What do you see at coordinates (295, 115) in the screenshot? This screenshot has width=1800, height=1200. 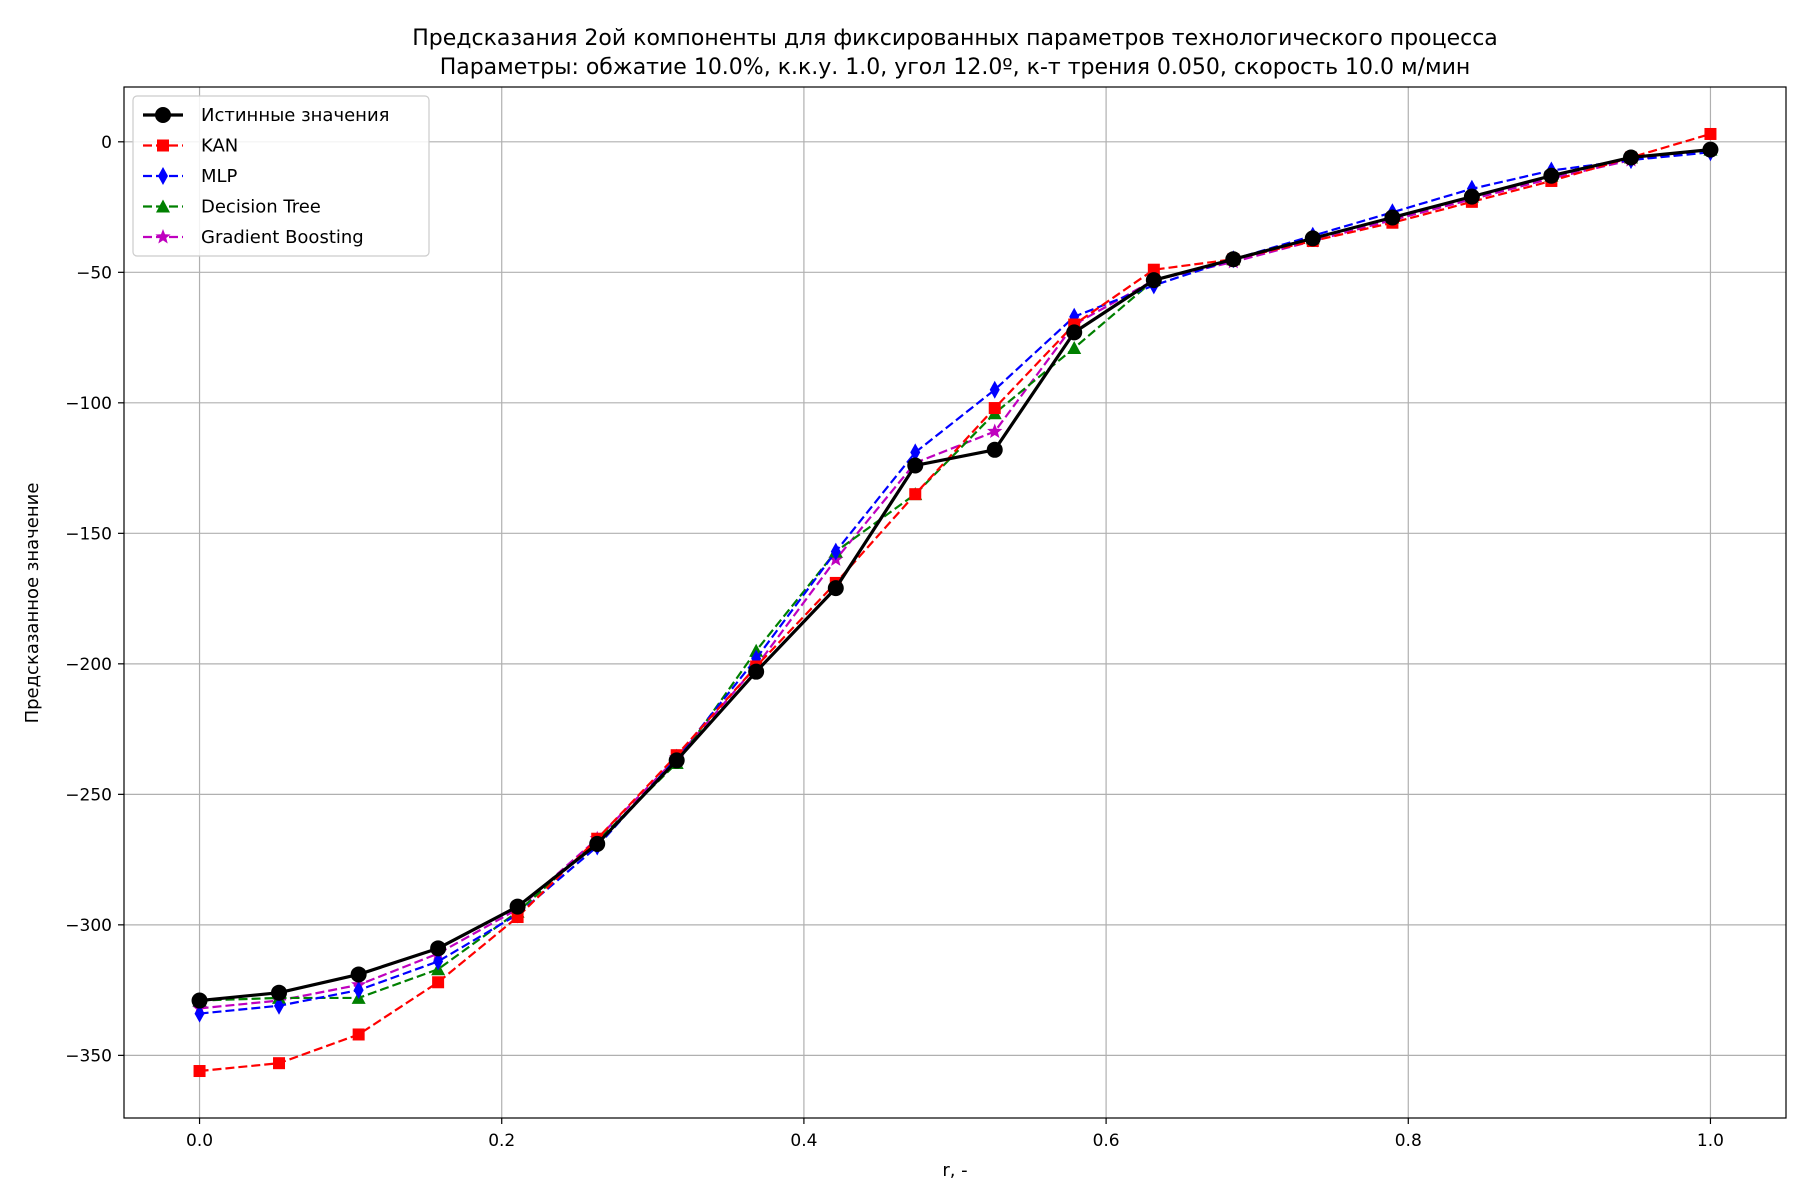 I see `legend-label: Истинные значения` at bounding box center [295, 115].